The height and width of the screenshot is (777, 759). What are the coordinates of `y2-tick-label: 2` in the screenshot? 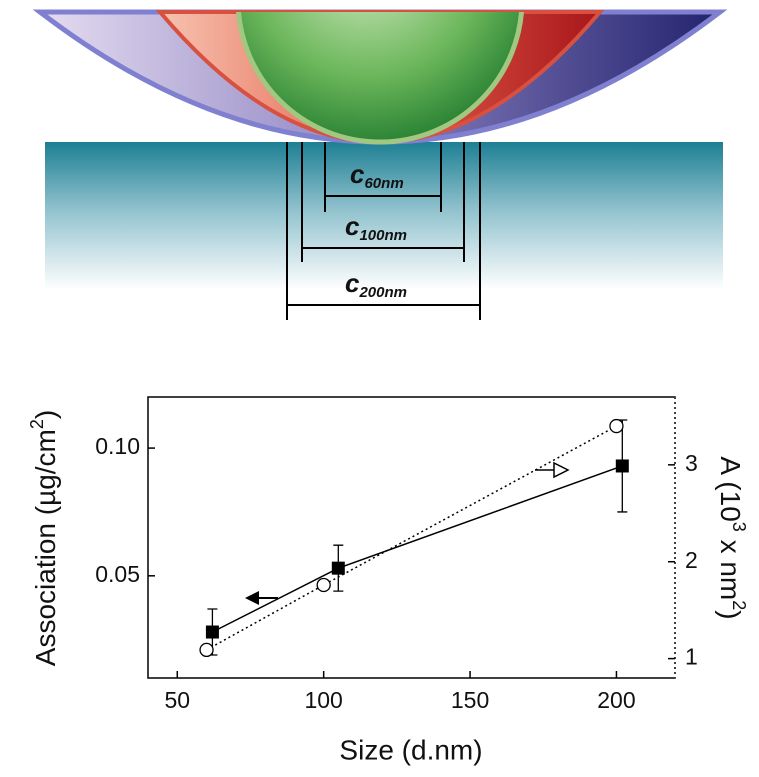 It's located at (691, 560).